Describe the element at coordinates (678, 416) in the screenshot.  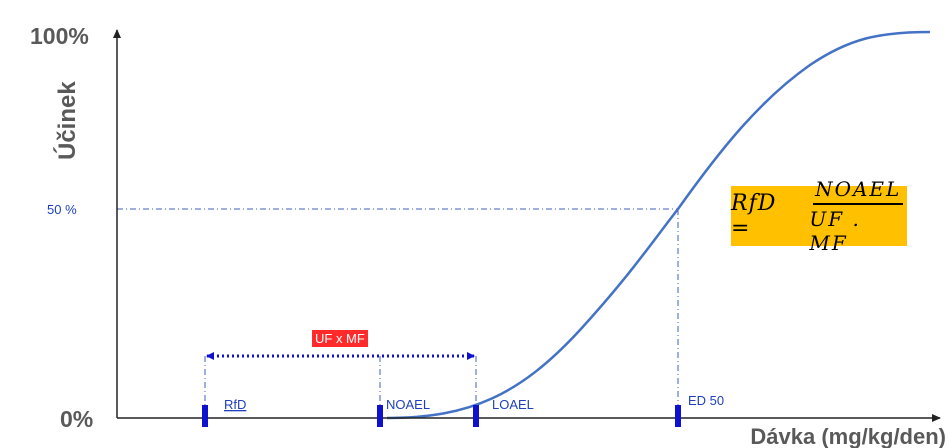
I see `ed50-marker` at that location.